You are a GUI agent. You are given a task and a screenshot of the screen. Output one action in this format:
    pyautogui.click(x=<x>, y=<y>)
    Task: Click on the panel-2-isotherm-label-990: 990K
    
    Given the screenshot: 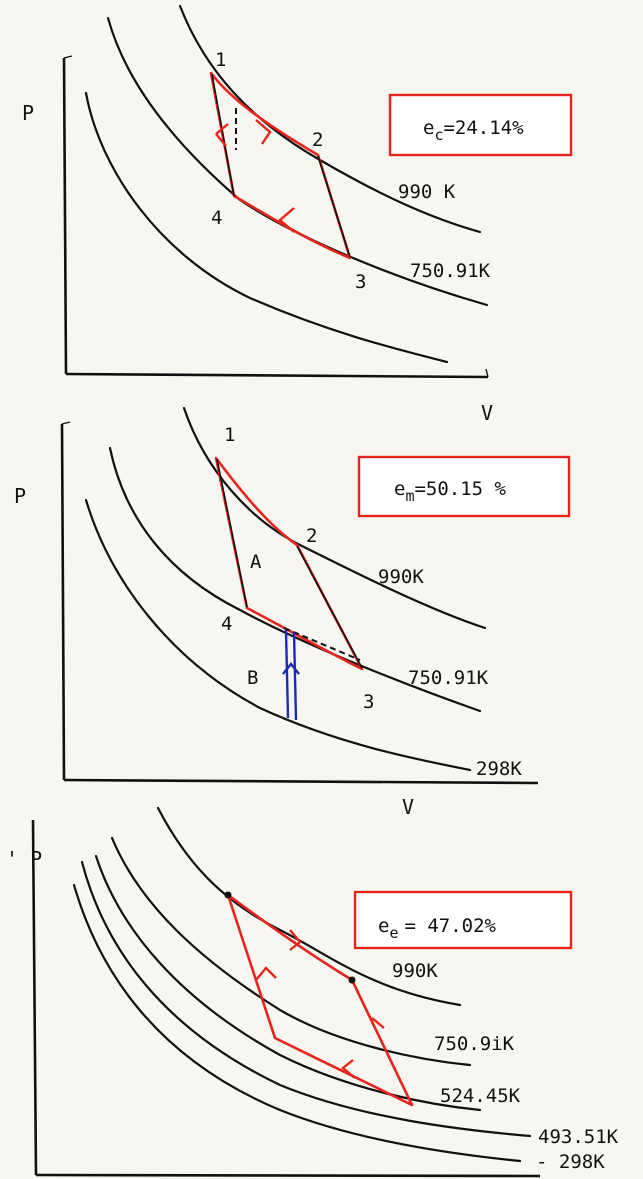 What is the action you would take?
    pyautogui.click(x=401, y=577)
    